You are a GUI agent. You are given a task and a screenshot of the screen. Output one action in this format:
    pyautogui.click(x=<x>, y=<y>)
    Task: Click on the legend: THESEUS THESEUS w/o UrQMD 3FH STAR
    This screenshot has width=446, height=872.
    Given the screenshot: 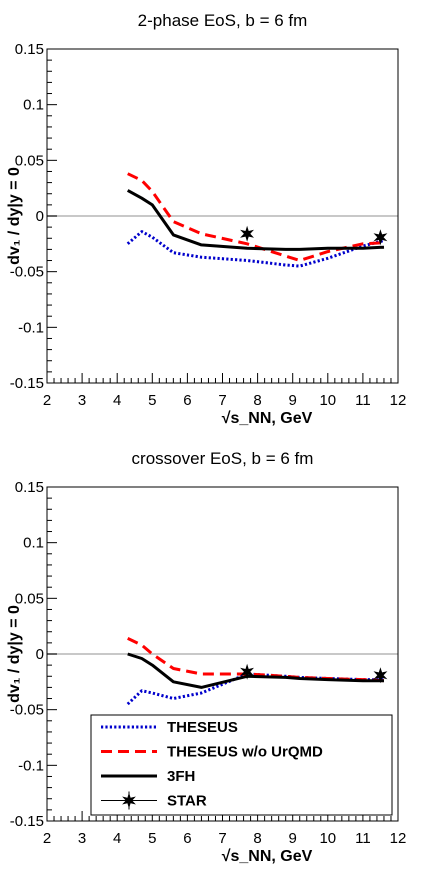 What is the action you would take?
    pyautogui.click(x=241, y=765)
    